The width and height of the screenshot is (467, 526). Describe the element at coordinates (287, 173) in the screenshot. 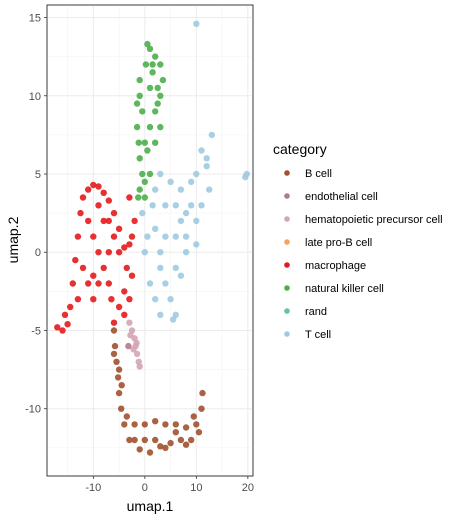

I see `legend-key-b-cell` at that location.